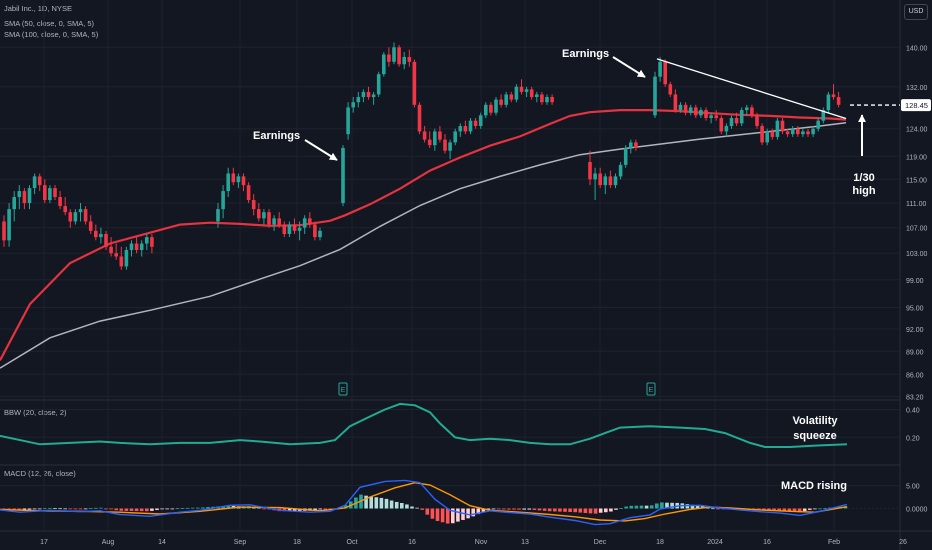 The image size is (932, 550). I want to click on x-tick-label: 17, so click(44, 542).